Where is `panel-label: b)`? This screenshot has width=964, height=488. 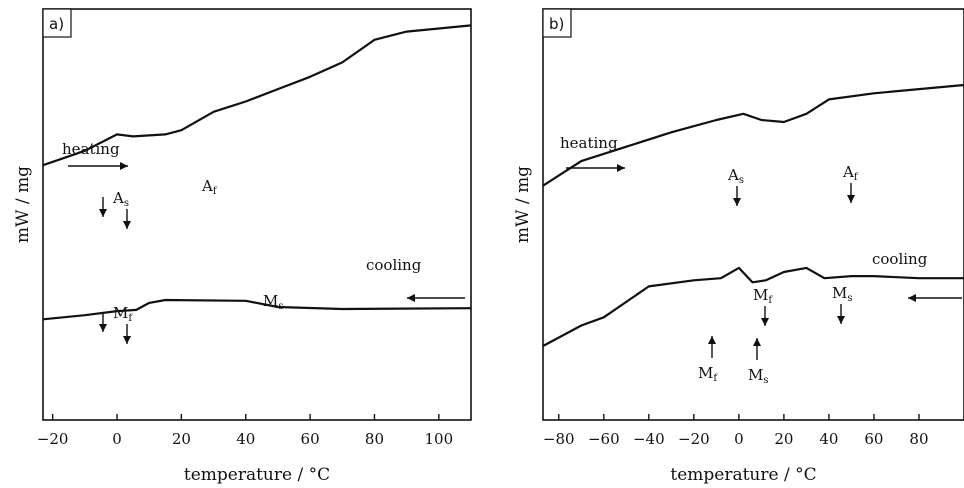
panel-label: b) is located at coordinates (556, 24).